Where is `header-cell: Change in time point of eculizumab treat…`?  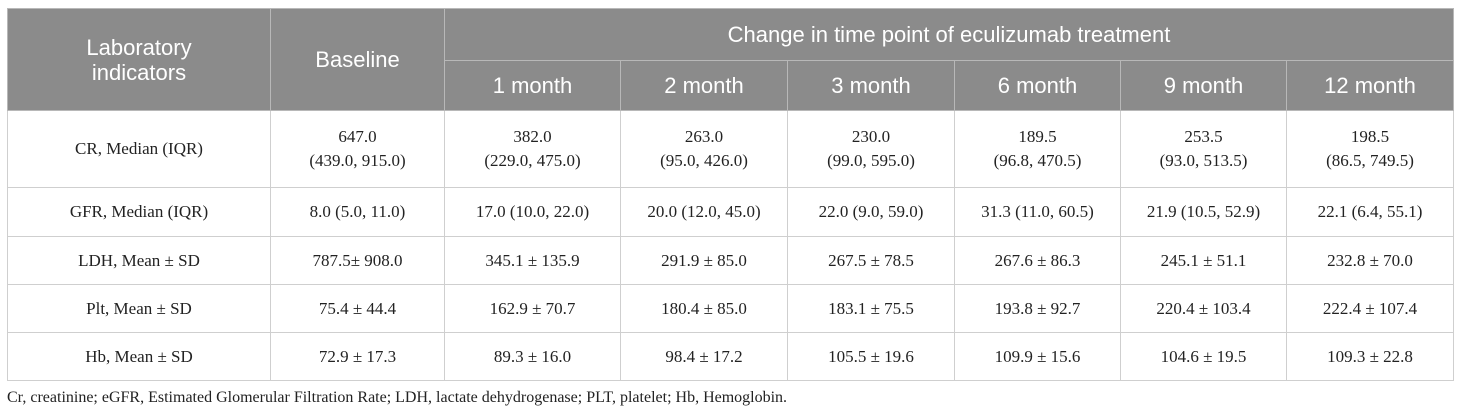 header-cell: Change in time point of eculizumab treat… is located at coordinates (949, 34).